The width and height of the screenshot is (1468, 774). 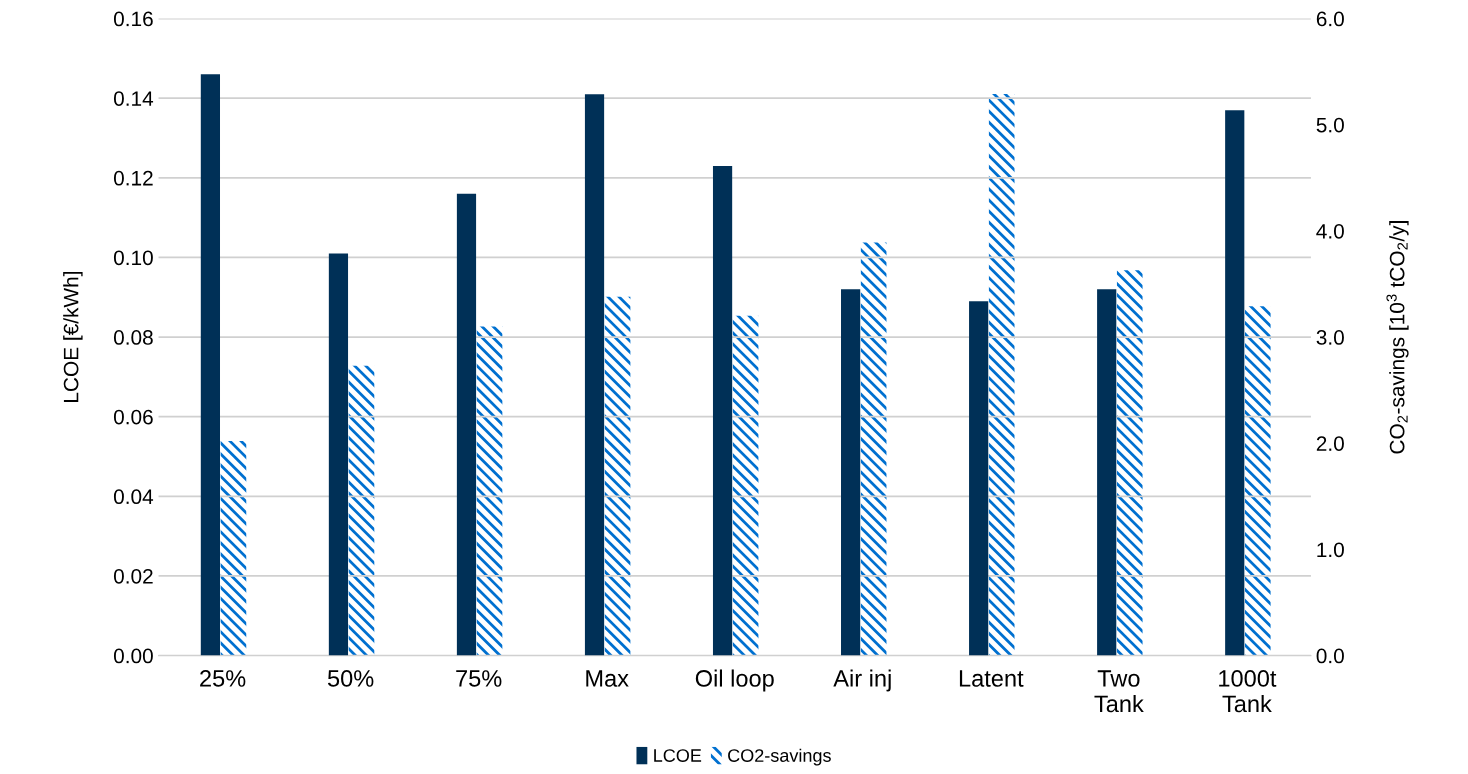 I want to click on x-tick-label: 75%, so click(x=479, y=678).